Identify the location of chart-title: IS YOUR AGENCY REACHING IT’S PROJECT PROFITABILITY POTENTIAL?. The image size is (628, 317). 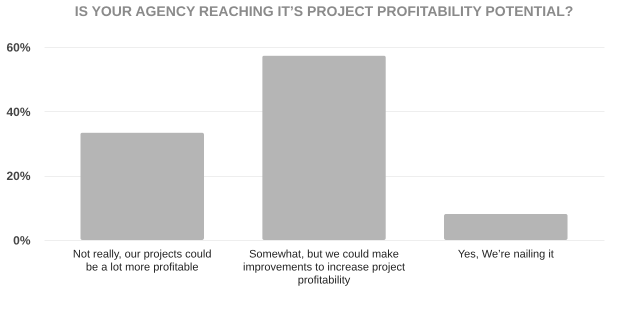
(324, 11).